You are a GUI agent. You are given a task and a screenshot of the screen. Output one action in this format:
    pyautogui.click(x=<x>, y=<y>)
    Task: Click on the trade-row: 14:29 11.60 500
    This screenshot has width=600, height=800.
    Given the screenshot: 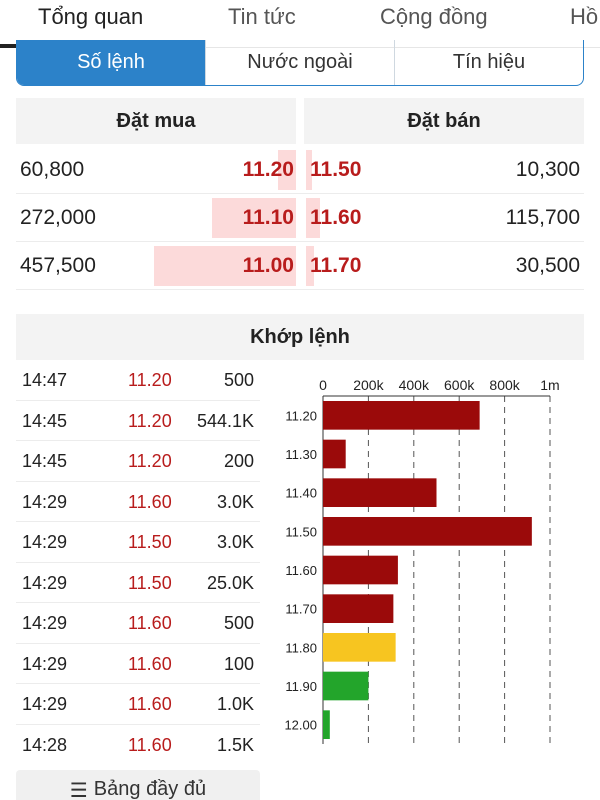 What is the action you would take?
    pyautogui.click(x=138, y=623)
    